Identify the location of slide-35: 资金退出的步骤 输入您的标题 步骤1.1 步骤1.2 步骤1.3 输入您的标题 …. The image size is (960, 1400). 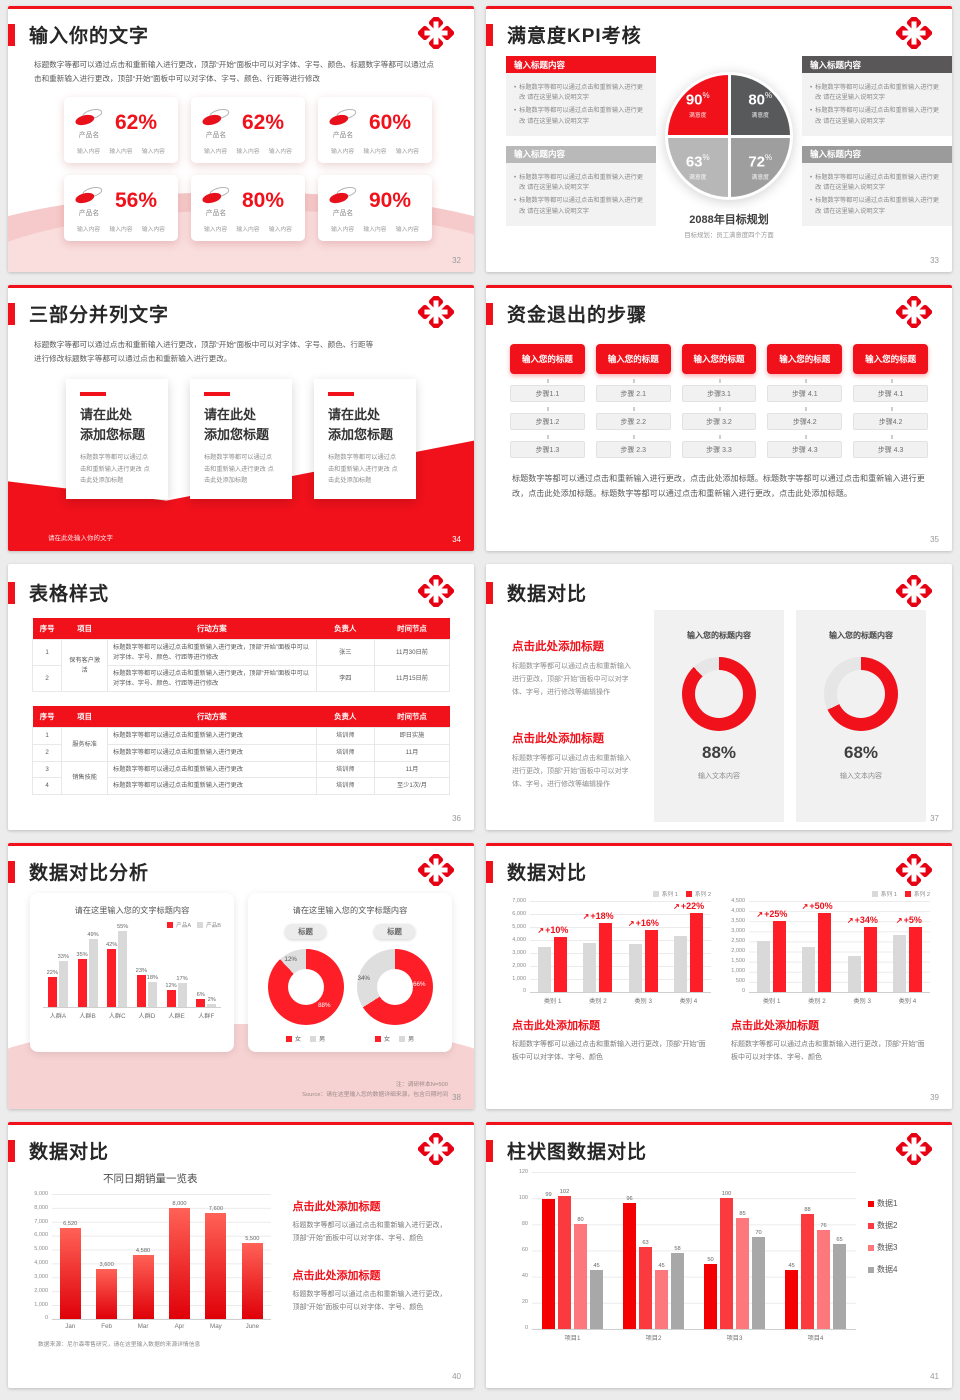
(719, 418).